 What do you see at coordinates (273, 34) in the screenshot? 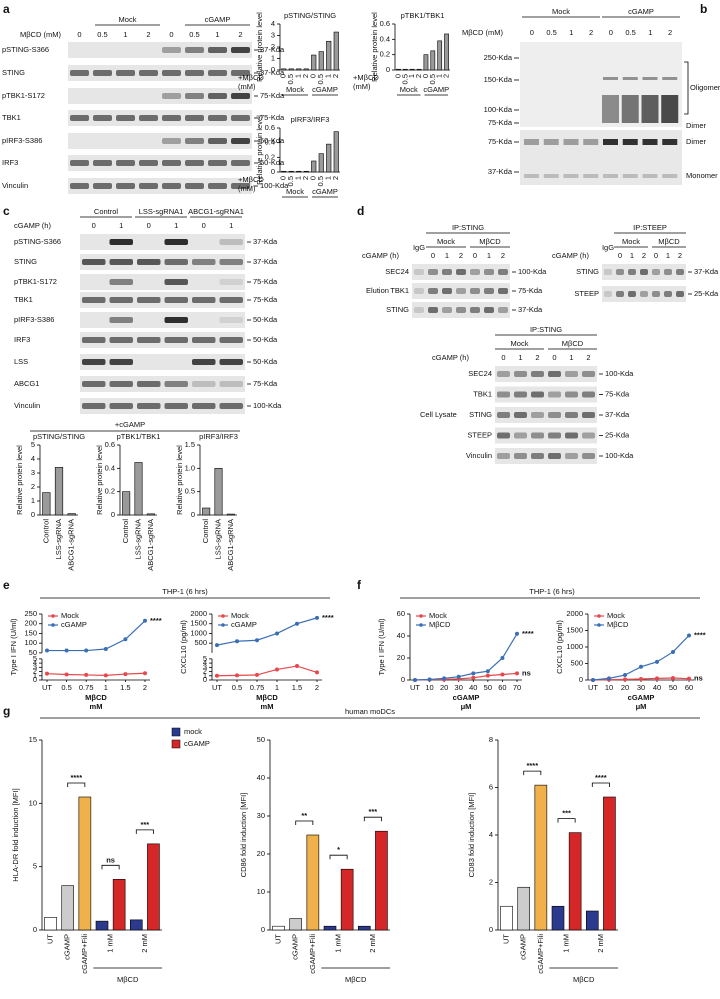
I see `y-tick-label: 3` at bounding box center [273, 34].